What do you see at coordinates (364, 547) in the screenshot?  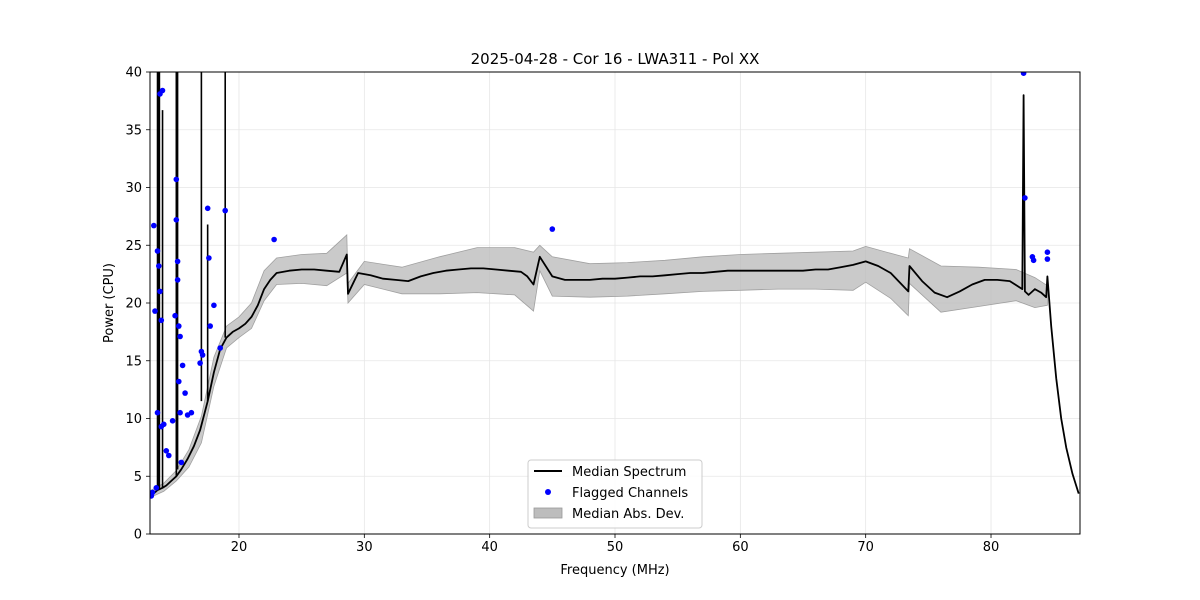 I see `x-tick-label: 30` at bounding box center [364, 547].